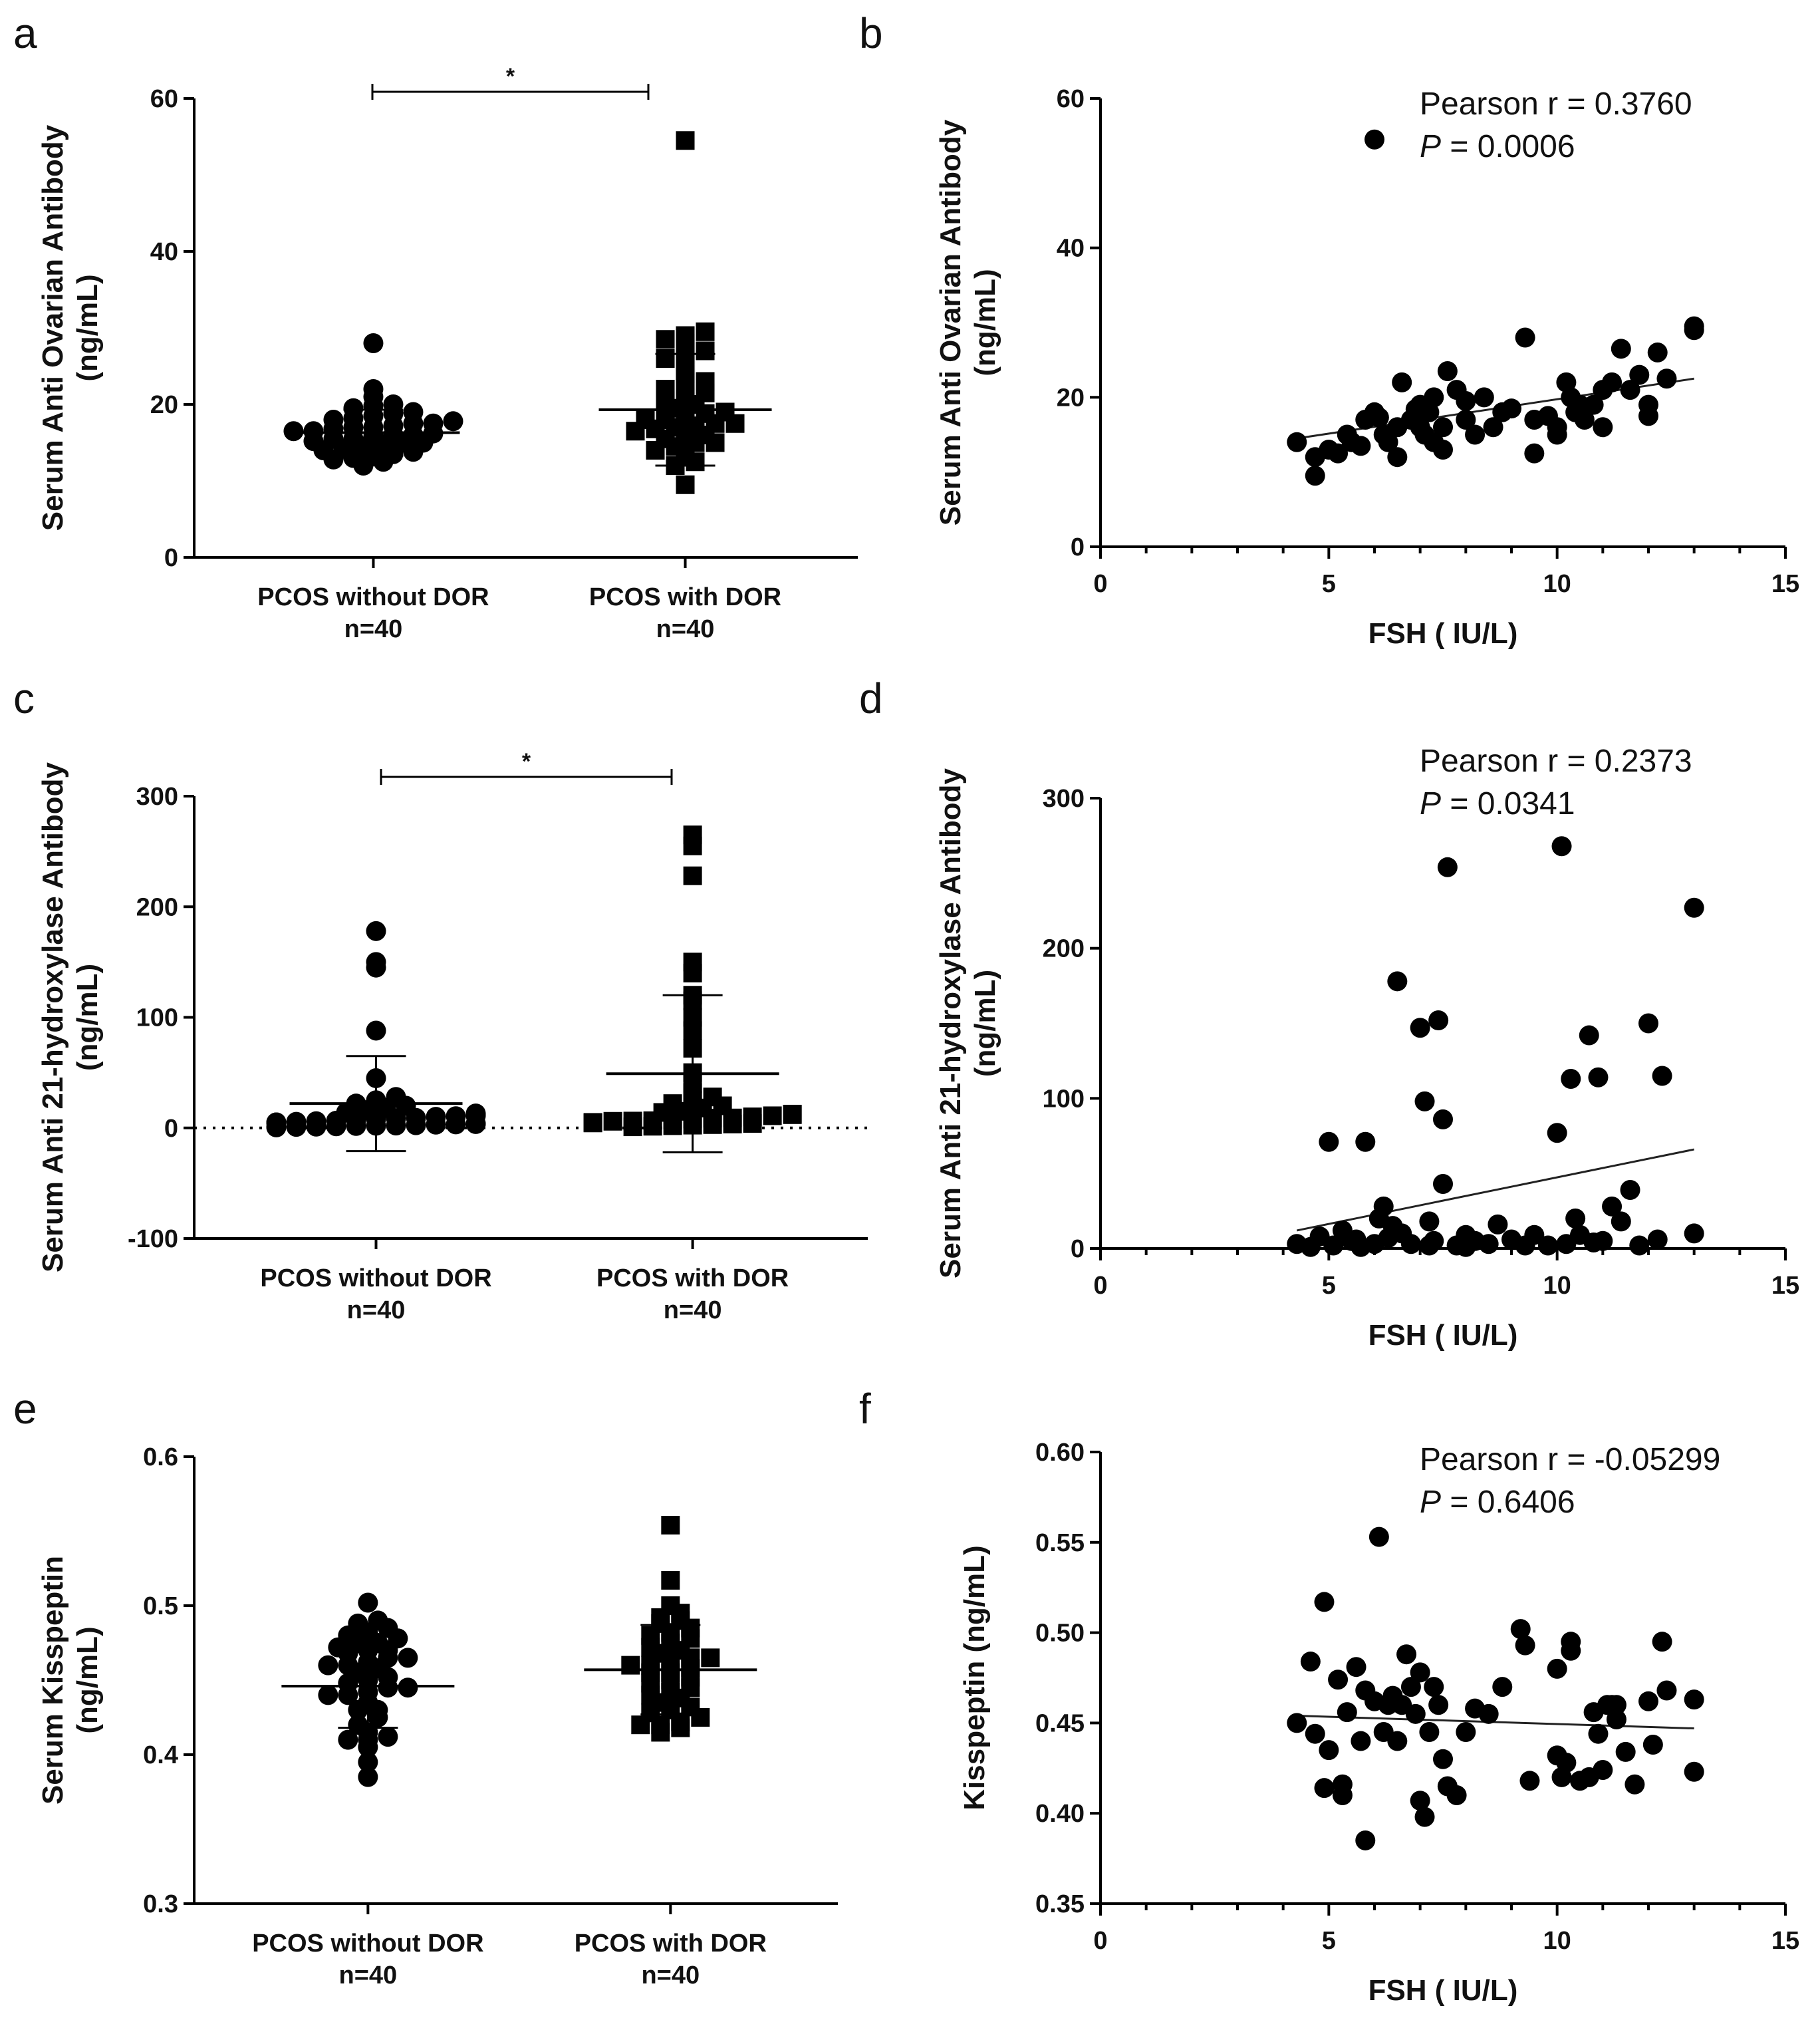  What do you see at coordinates (53, 327) in the screenshot?
I see `y-axis-title-line: Serum Anti Ovarian Antibody` at bounding box center [53, 327].